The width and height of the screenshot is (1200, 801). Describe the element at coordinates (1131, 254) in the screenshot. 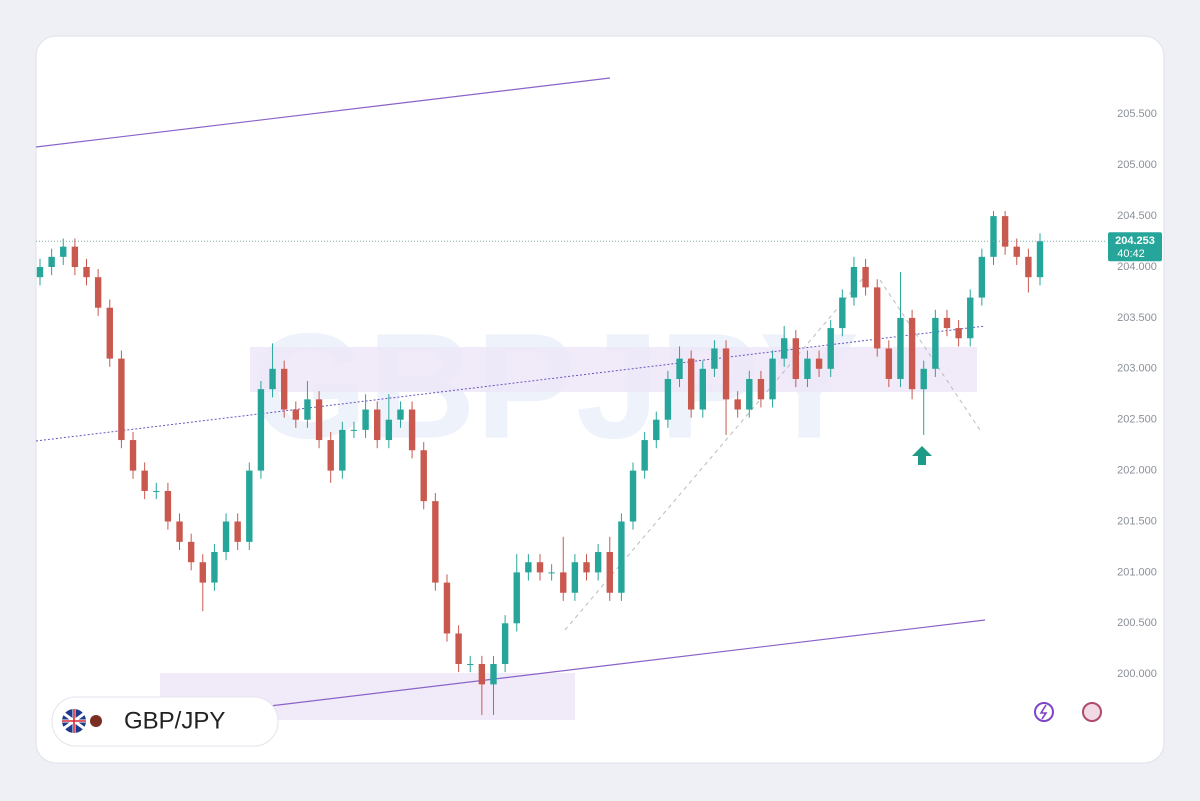

I see `countdown-label: 40:42` at that location.